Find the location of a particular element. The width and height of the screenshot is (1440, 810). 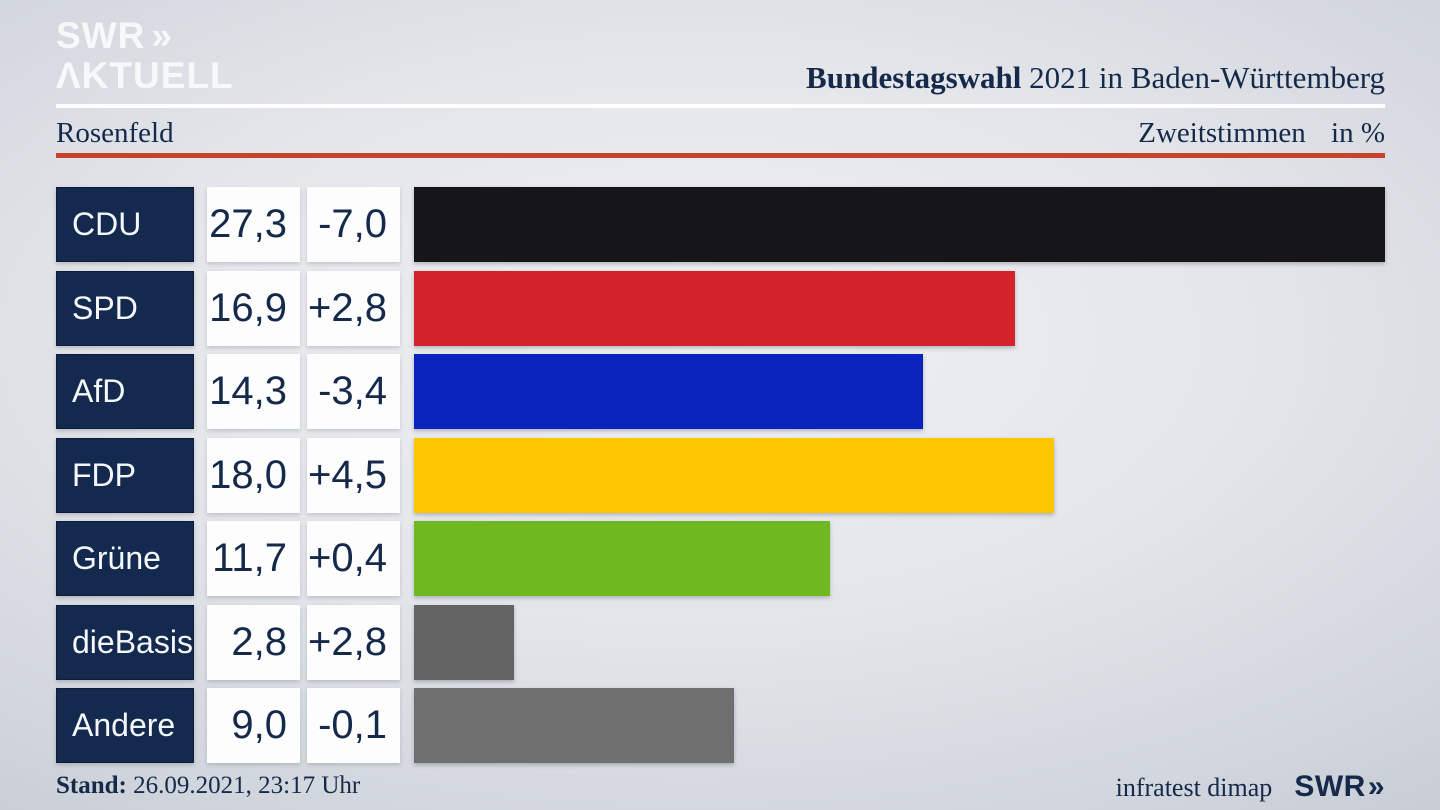

swr-logo-line1: SWR» is located at coordinates (145, 36).